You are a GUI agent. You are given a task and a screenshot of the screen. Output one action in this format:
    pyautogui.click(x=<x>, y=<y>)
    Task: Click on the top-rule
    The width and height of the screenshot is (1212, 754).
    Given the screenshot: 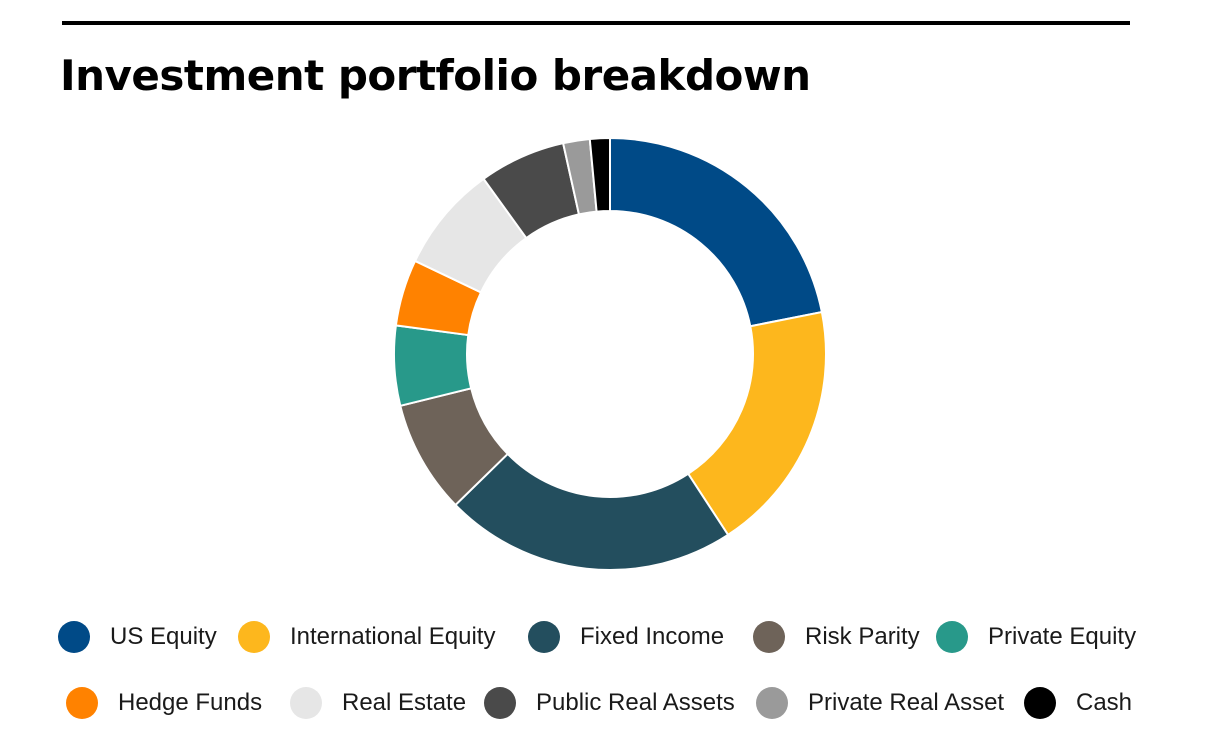 What is the action you would take?
    pyautogui.click(x=596, y=23)
    